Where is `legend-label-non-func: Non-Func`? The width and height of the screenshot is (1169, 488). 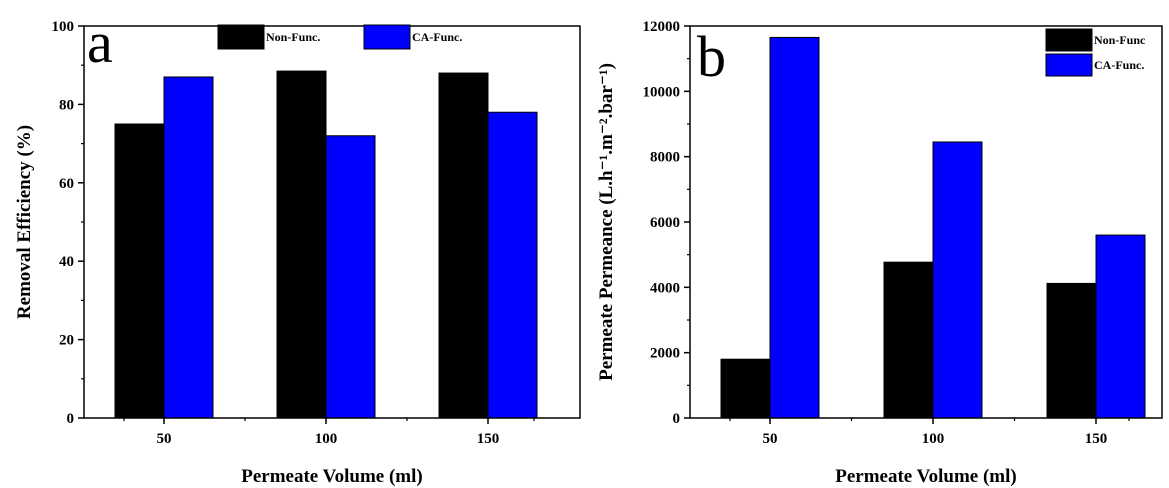 legend-label-non-func: Non-Func is located at coordinates (1120, 40).